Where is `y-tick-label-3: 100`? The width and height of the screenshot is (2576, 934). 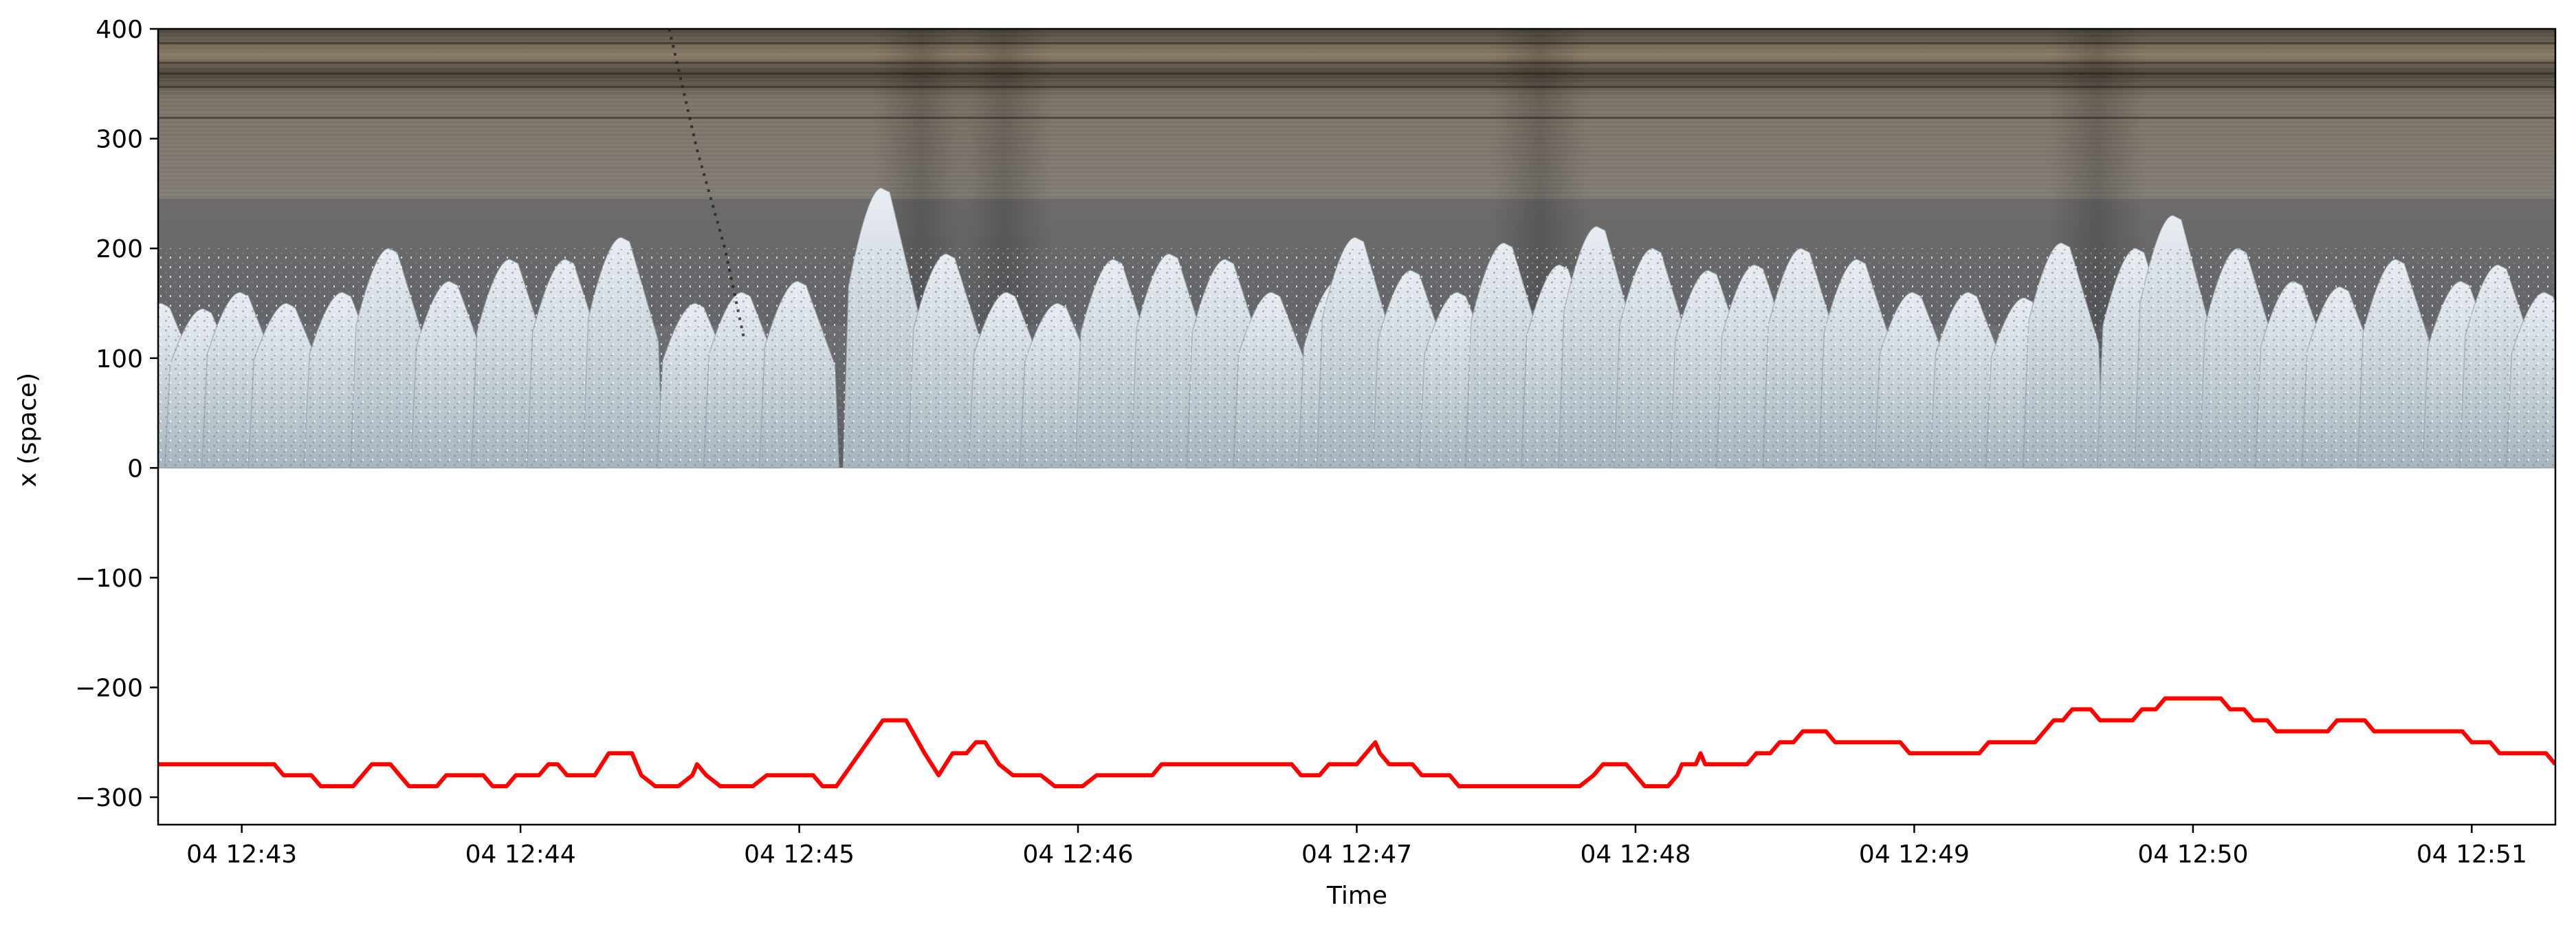 y-tick-label-3: 100 is located at coordinates (119, 359).